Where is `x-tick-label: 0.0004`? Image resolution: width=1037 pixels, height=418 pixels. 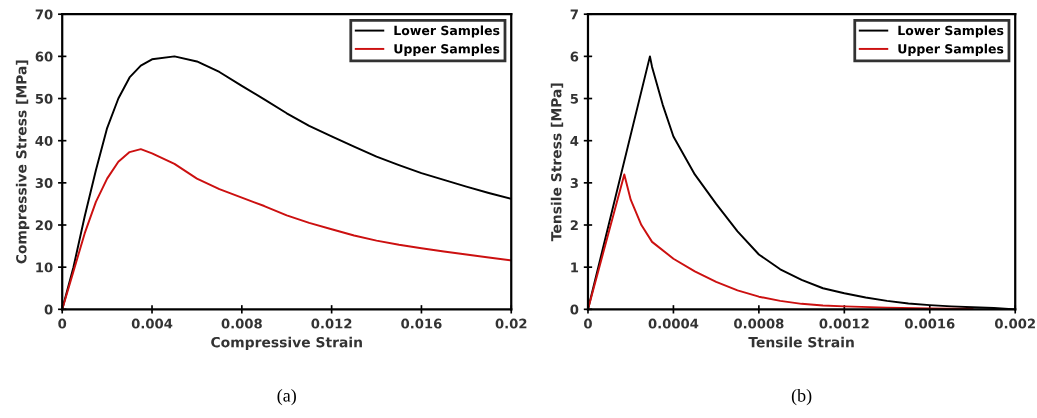 x-tick-label: 0.0004 is located at coordinates (673, 323).